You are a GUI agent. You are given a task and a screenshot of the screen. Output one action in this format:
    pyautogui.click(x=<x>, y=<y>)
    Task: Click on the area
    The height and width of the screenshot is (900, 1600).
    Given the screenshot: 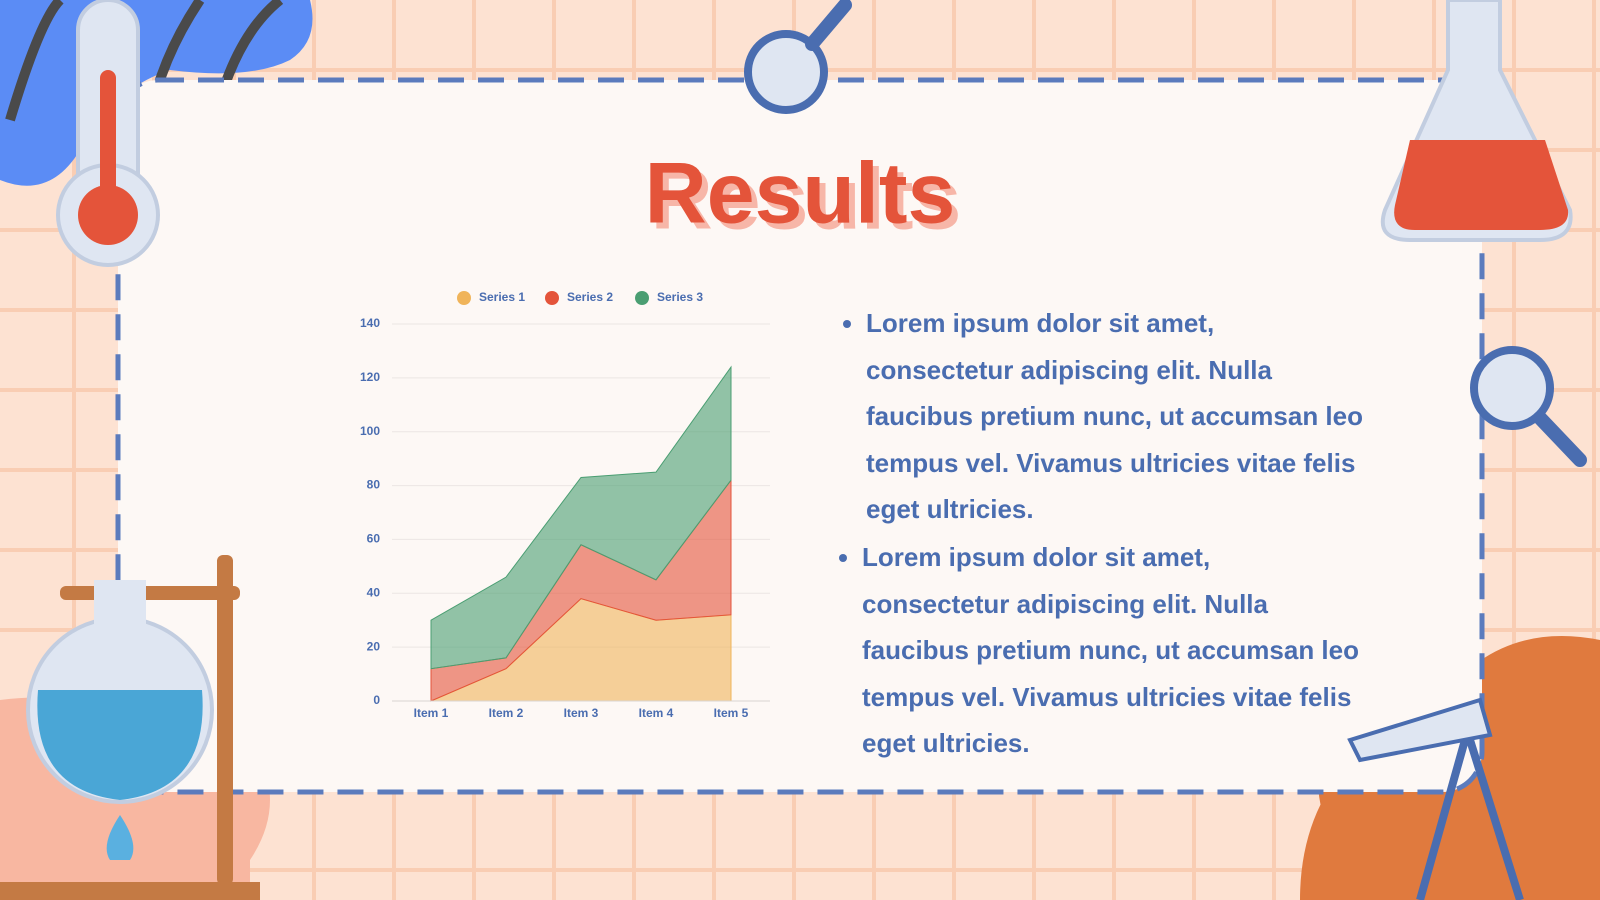 What is the action you would take?
    pyautogui.click(x=581, y=517)
    